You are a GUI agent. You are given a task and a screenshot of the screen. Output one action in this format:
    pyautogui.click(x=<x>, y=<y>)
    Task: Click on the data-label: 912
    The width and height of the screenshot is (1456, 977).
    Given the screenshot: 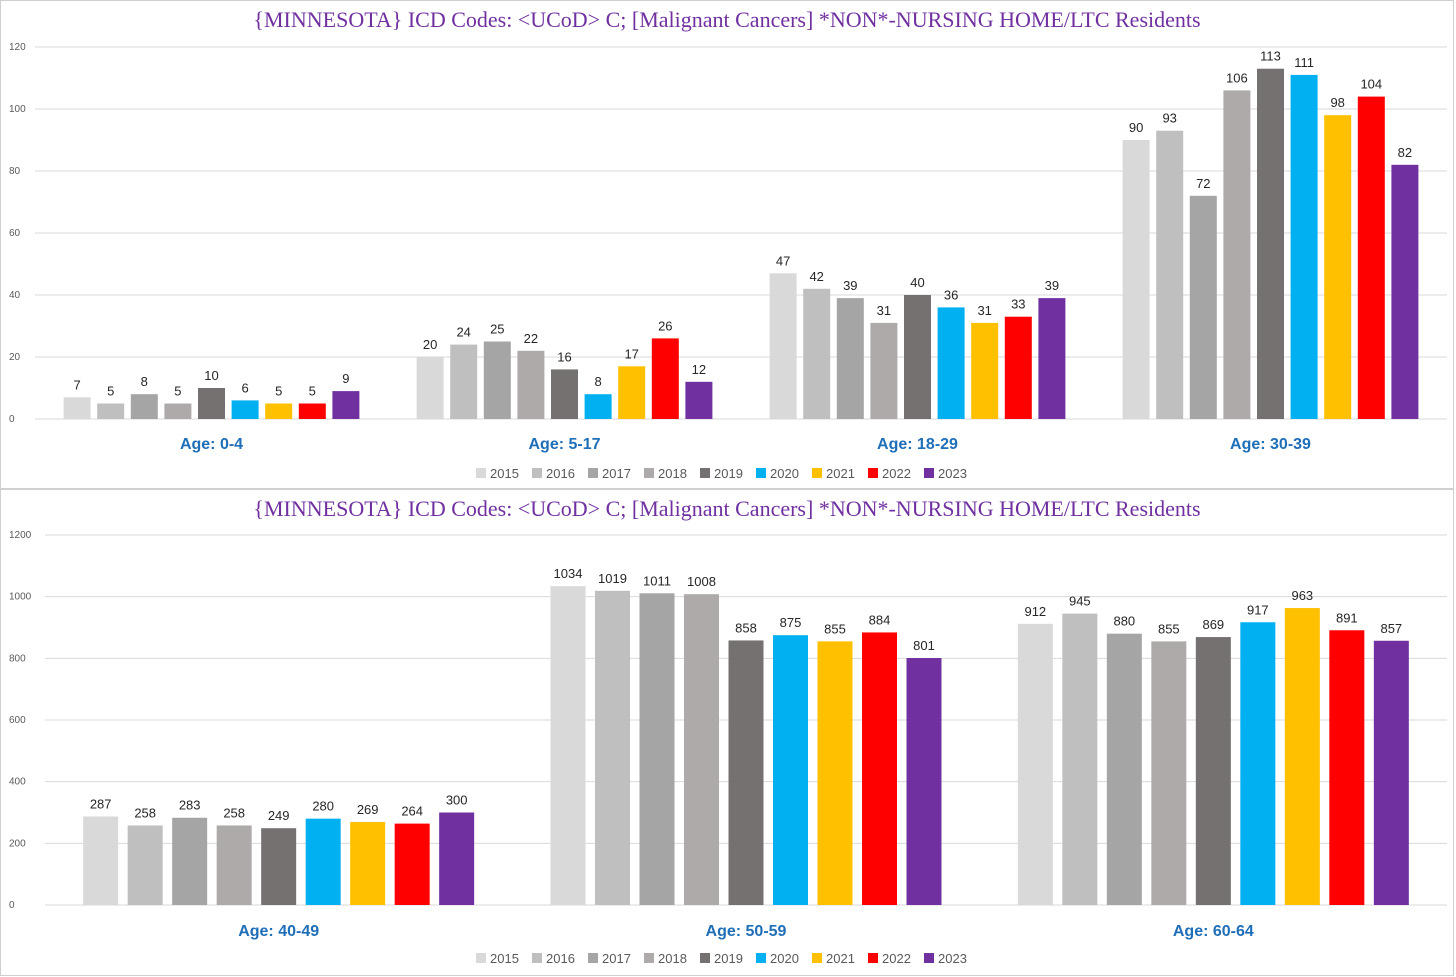 What is the action you would take?
    pyautogui.click(x=1035, y=611)
    